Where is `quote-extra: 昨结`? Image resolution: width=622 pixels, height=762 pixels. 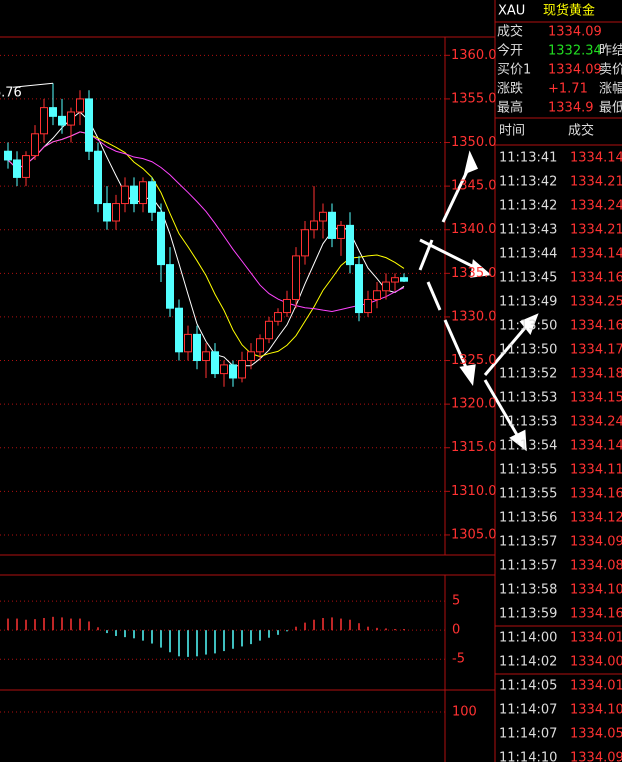 quote-extra: 昨结 is located at coordinates (610, 51).